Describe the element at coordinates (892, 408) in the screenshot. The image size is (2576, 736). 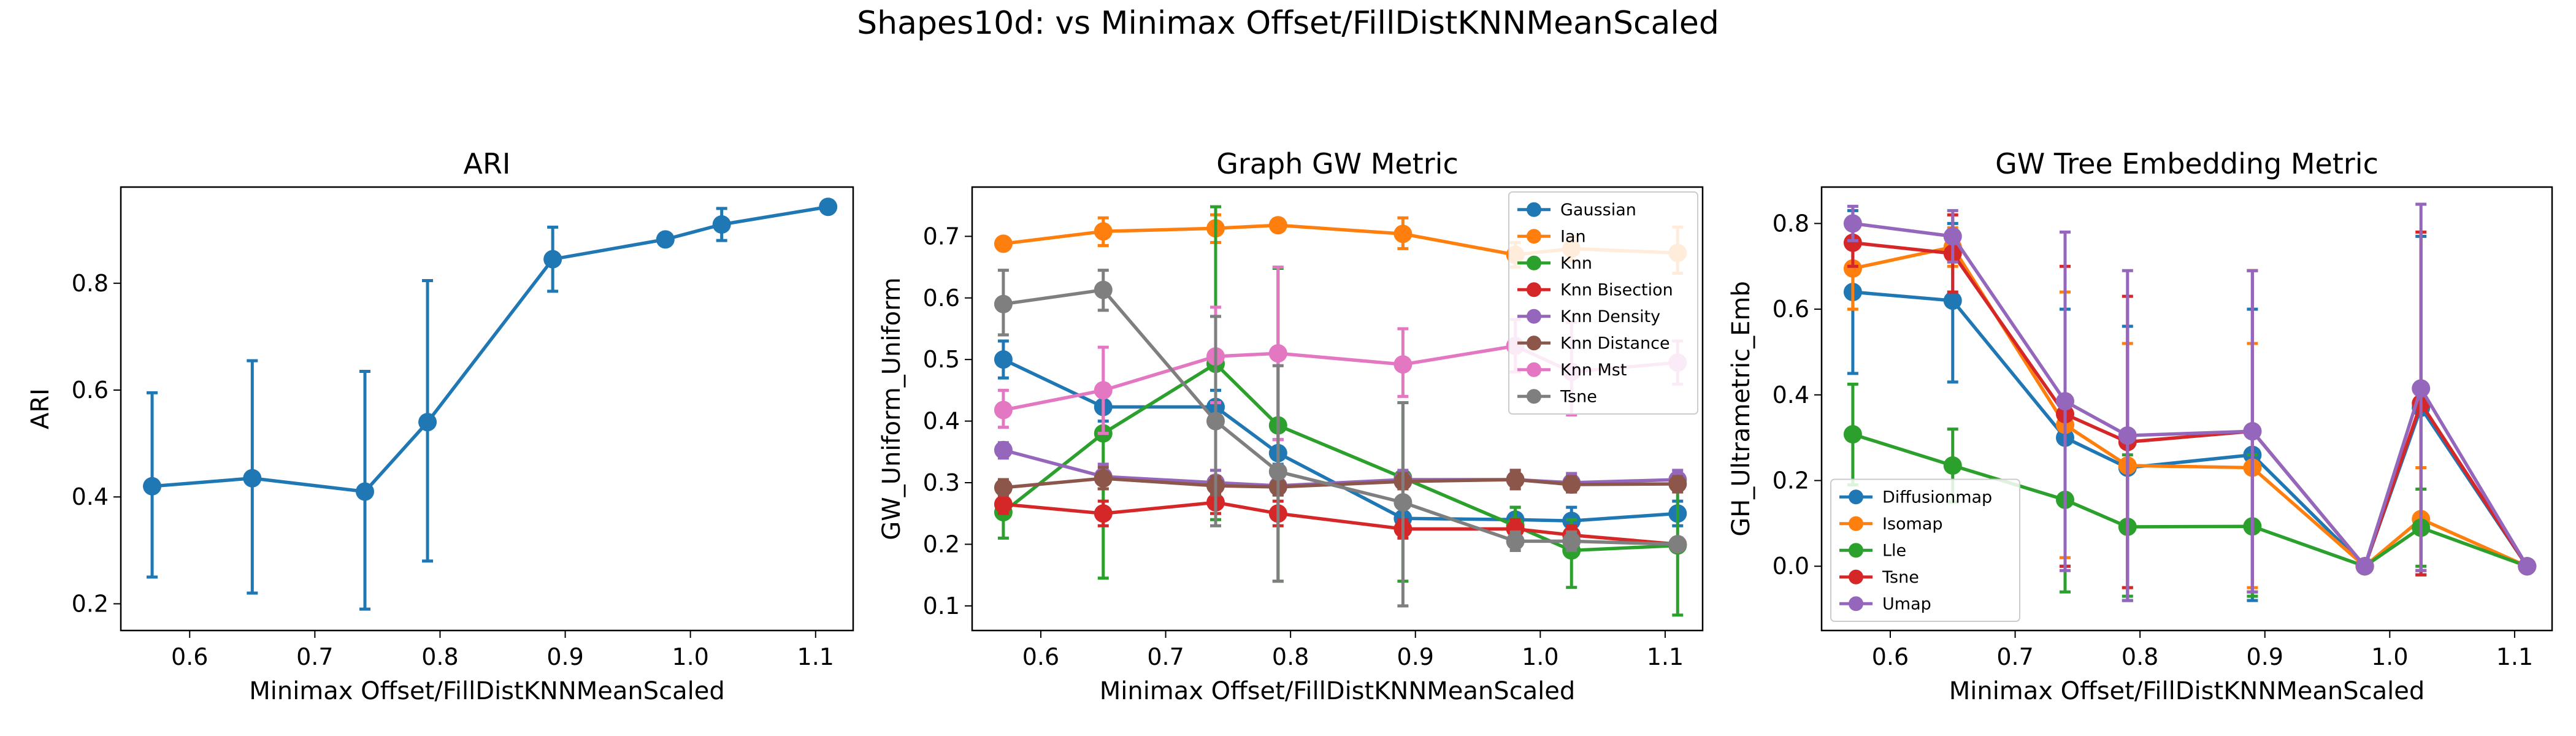
I see `y-axis-label: GW_Uniform_Uniform` at that location.